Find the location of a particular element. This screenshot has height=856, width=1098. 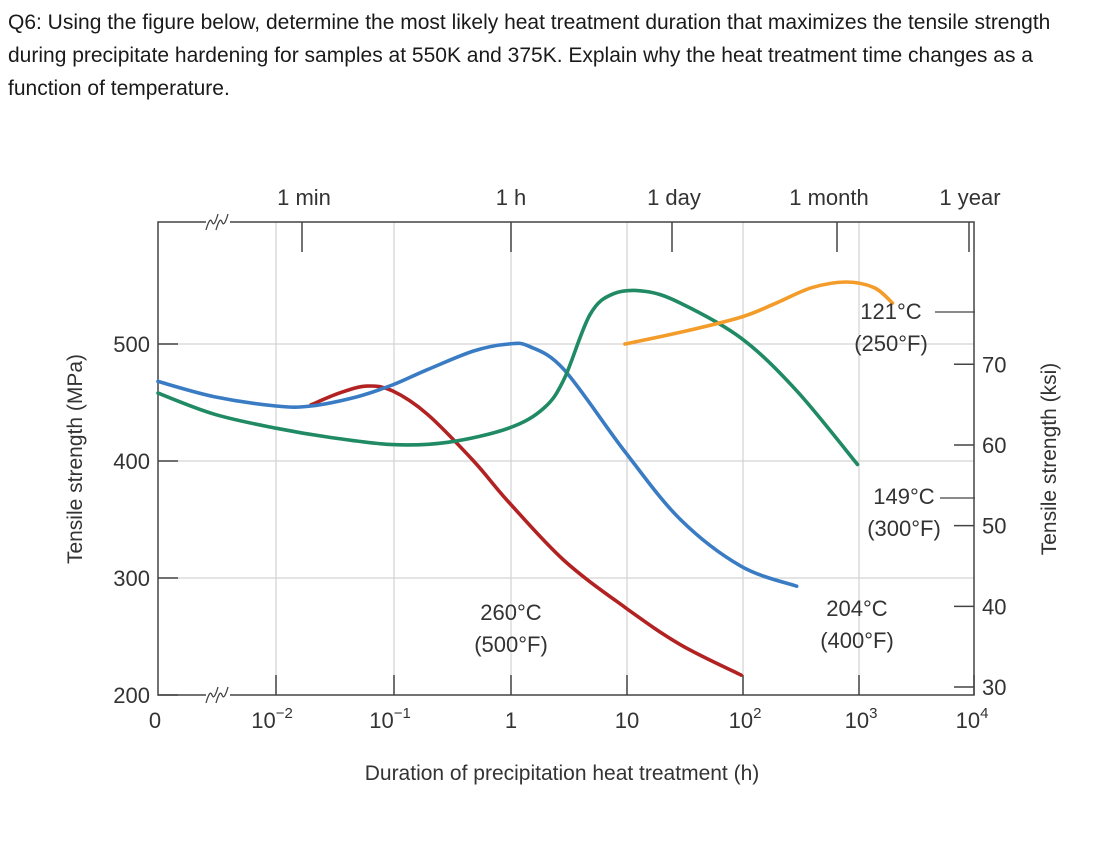

series-121c-label: (250°F) is located at coordinates (891, 343).